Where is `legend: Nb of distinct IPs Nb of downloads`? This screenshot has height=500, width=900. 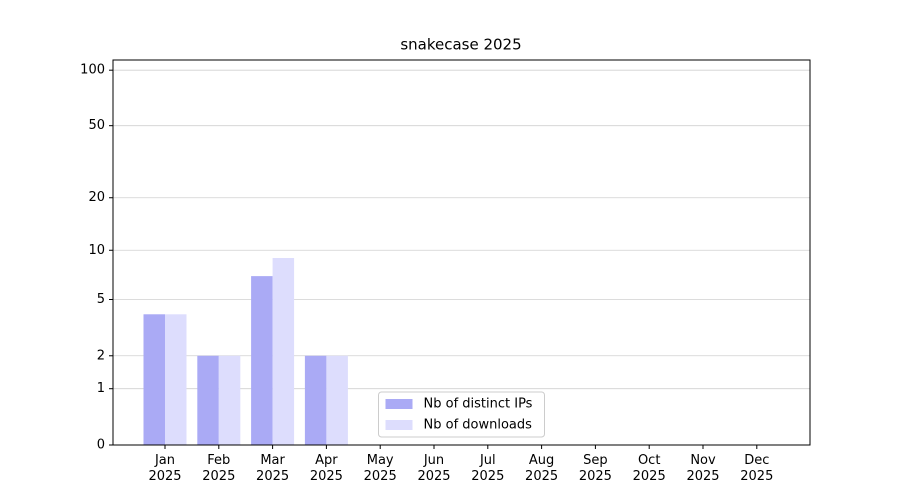 legend: Nb of distinct IPs Nb of downloads is located at coordinates (461, 414).